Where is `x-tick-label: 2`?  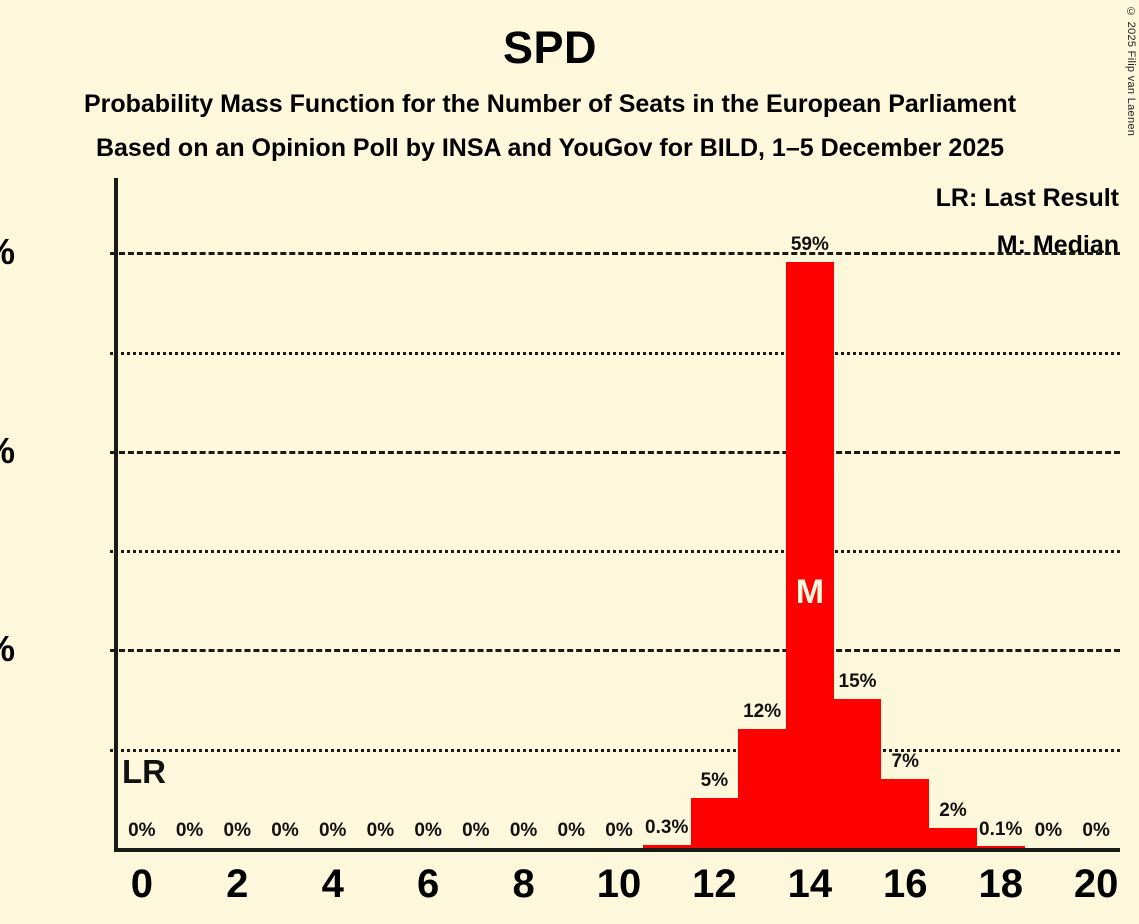
x-tick-label: 2 is located at coordinates (237, 884).